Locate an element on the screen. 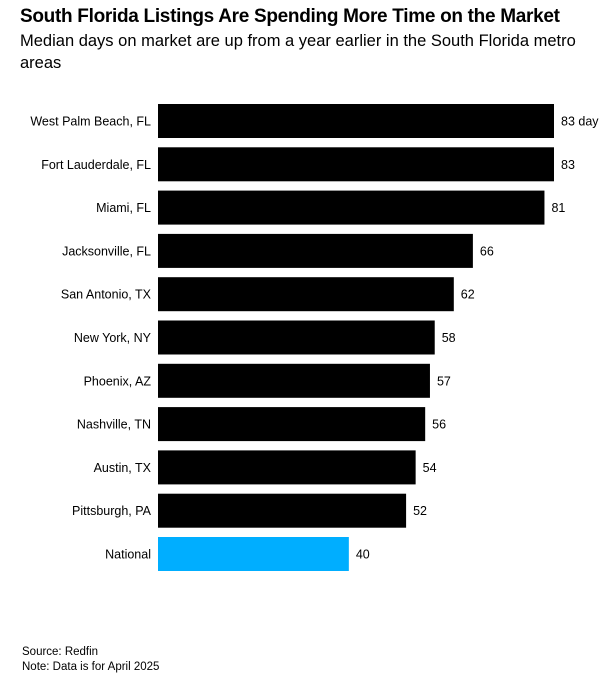  value-label: 40 is located at coordinates (363, 555).